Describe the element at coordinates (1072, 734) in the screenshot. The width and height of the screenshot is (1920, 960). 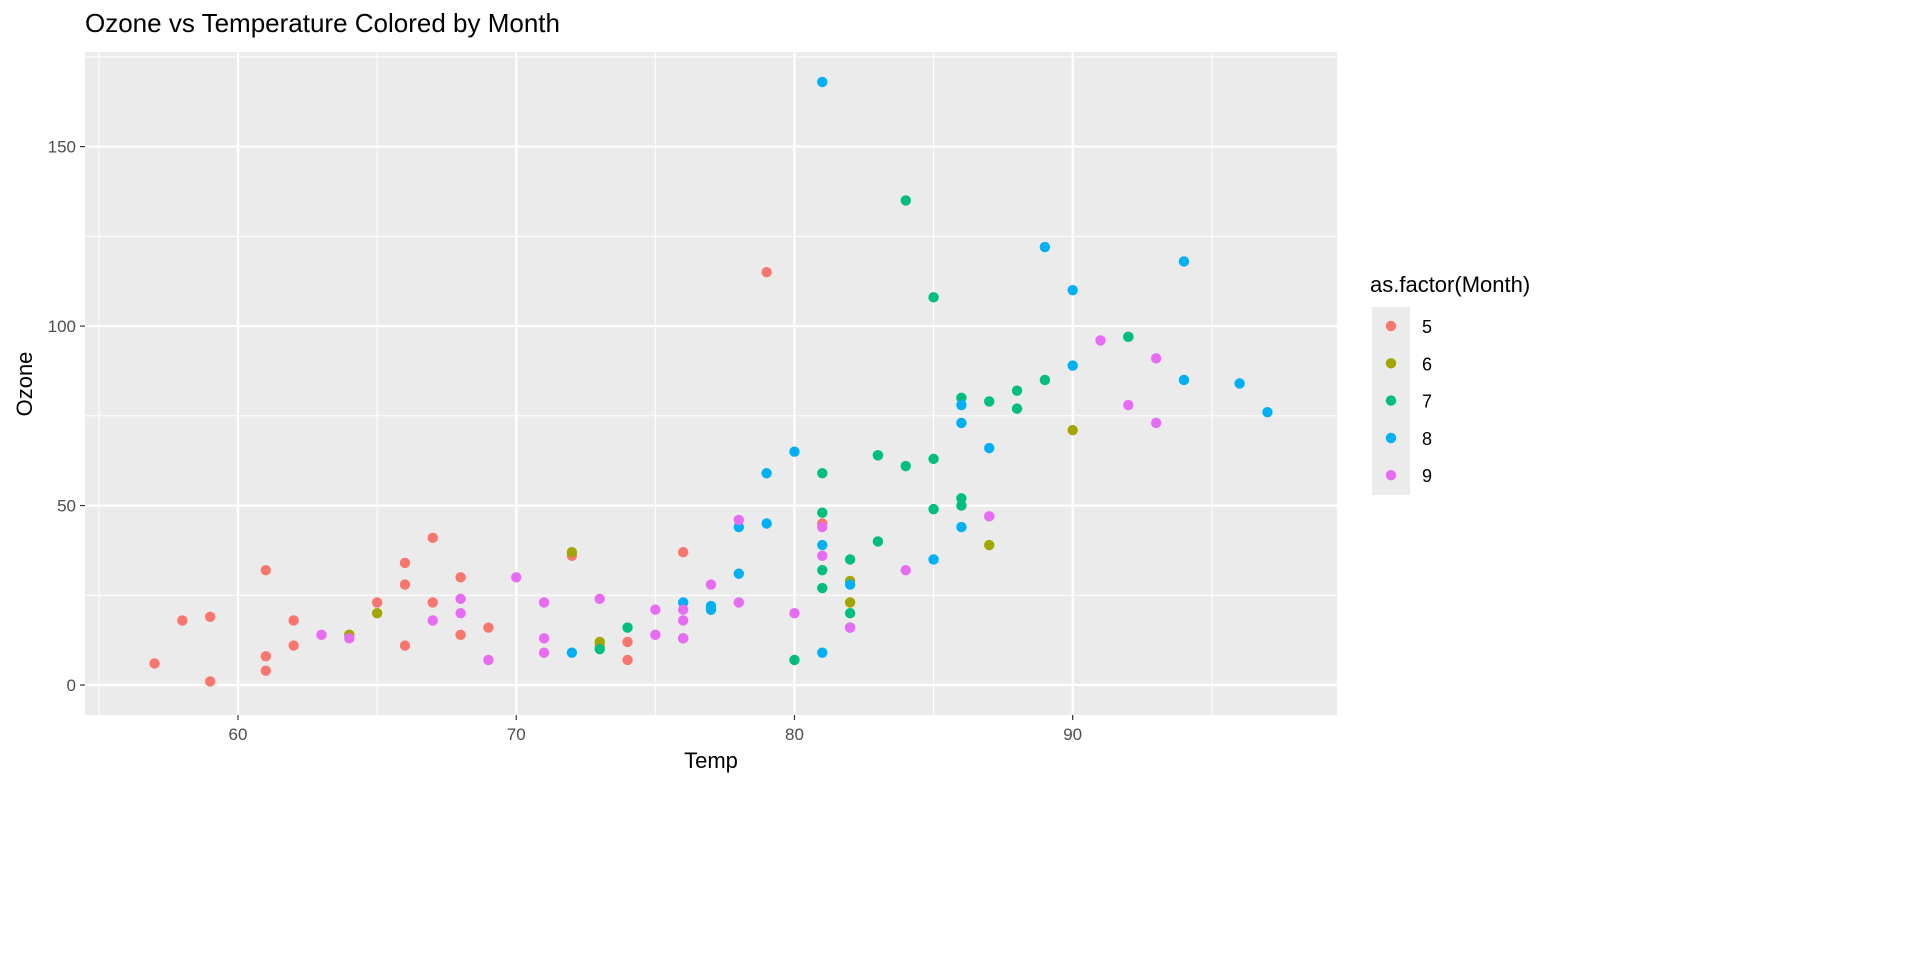
I see `x-tick-label: 90` at that location.